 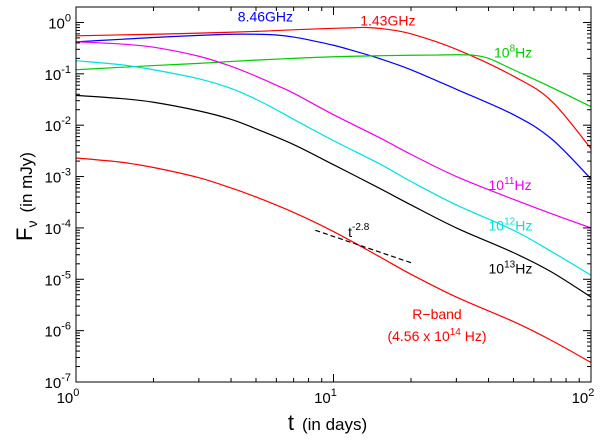 What do you see at coordinates (26, 196) in the screenshot?
I see `y-axis-title: Fν(in mJy)` at bounding box center [26, 196].